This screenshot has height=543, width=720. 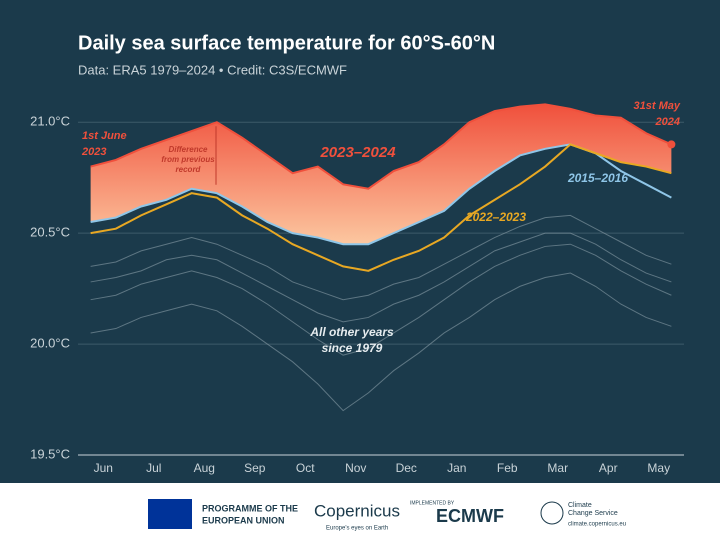 I want to click on x-tick-label: Aug, so click(x=204, y=468).